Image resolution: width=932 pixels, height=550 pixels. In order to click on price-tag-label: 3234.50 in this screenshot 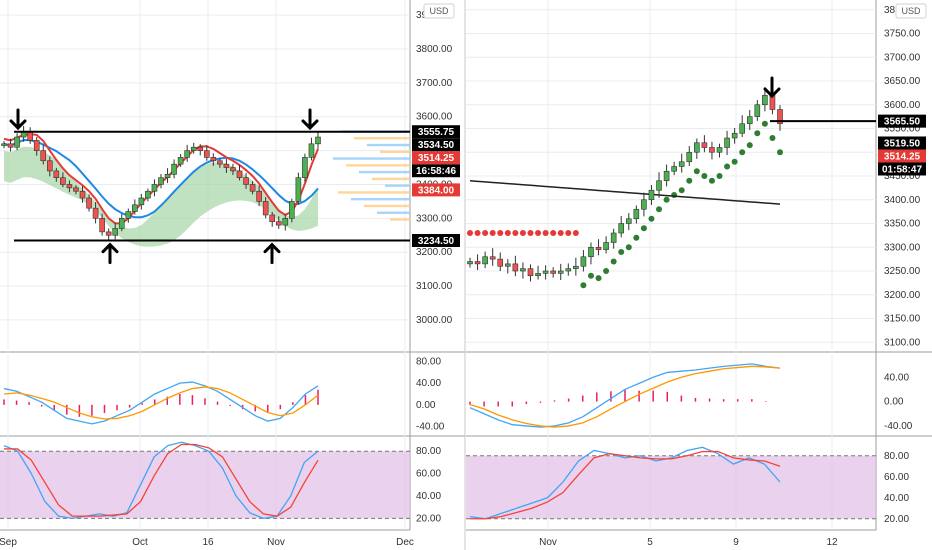, I will do `click(436, 241)`.